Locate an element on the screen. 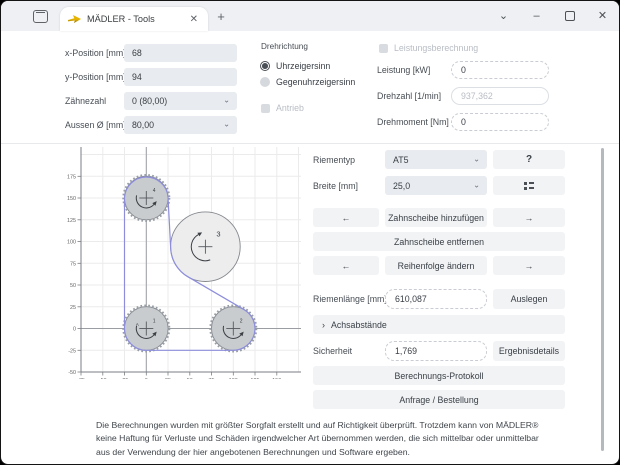  svg-text: 150 is located at coordinates (71, 199).